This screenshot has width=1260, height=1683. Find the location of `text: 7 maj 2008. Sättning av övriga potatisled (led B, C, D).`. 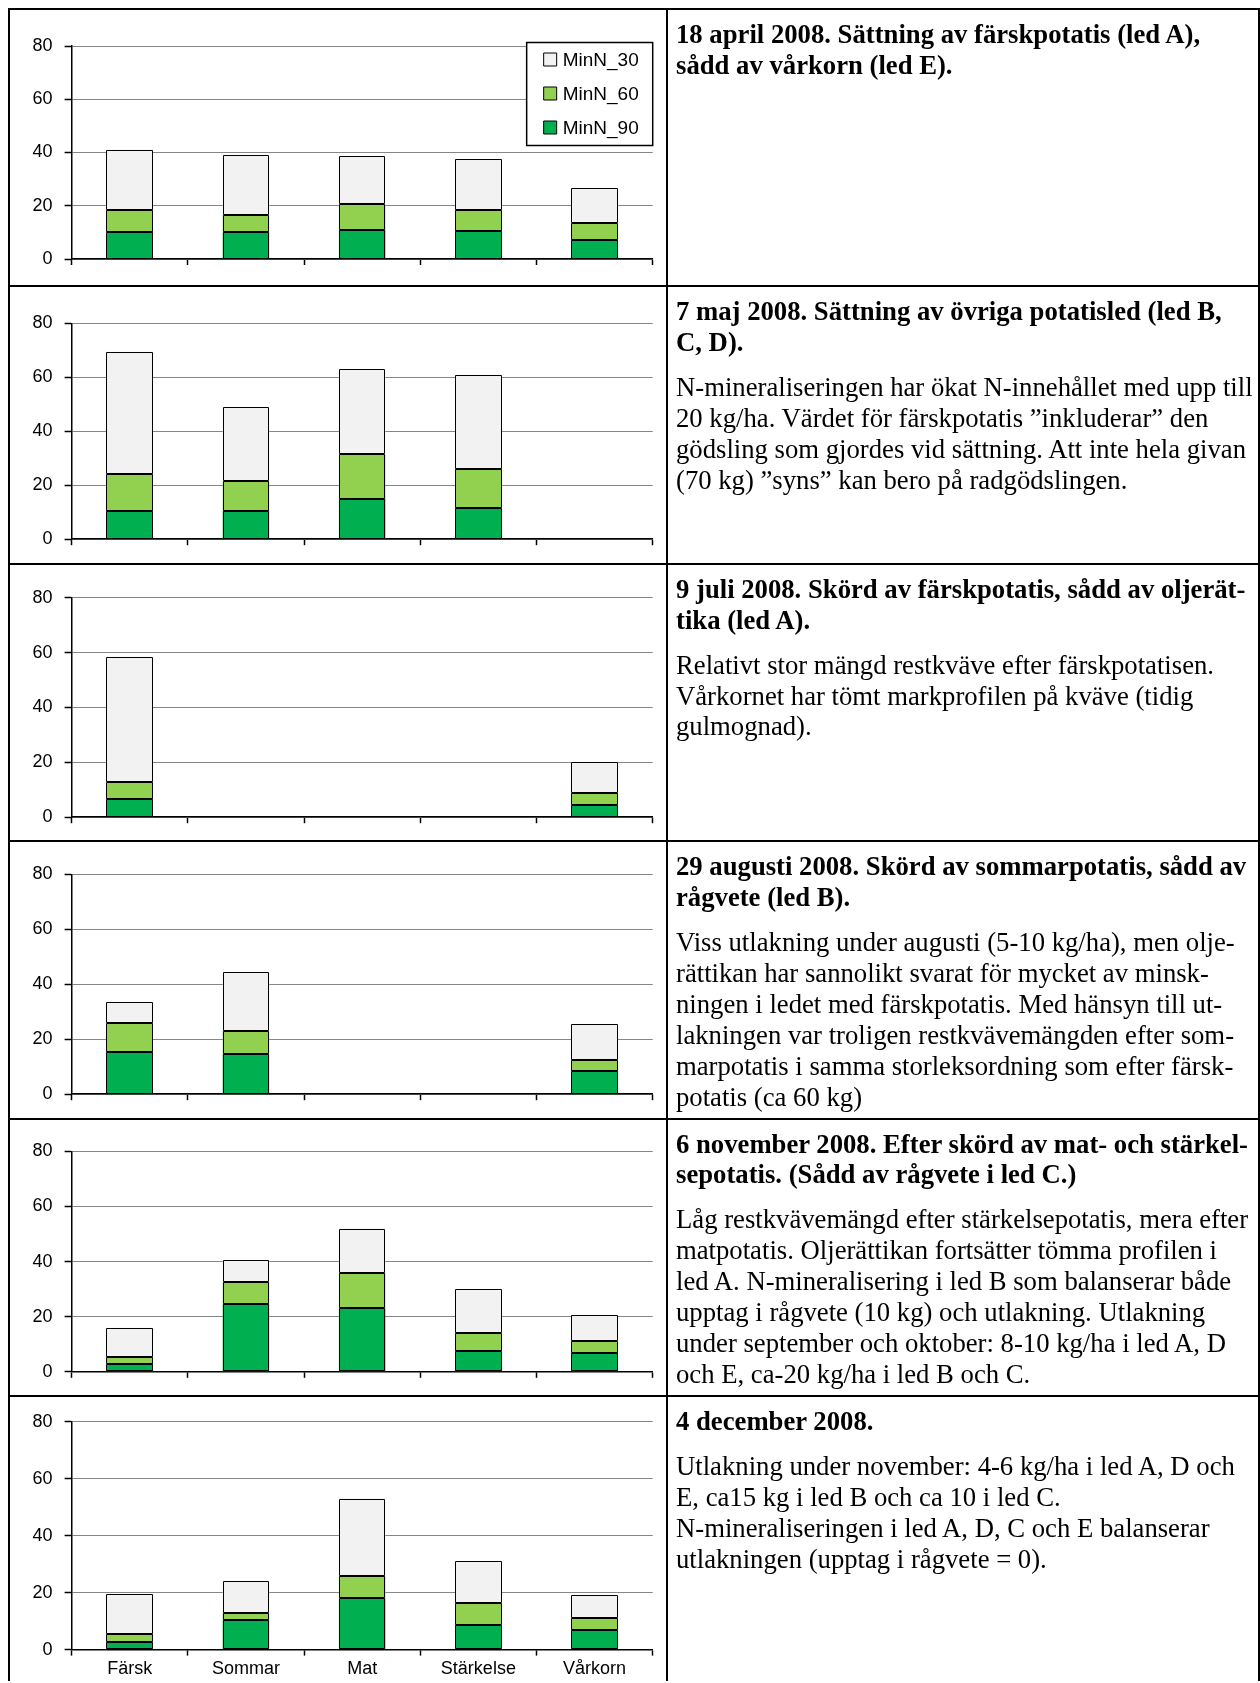

text: 7 maj 2008. Sättning av övriga potatisled (led B, C, D). is located at coordinates (949, 327).